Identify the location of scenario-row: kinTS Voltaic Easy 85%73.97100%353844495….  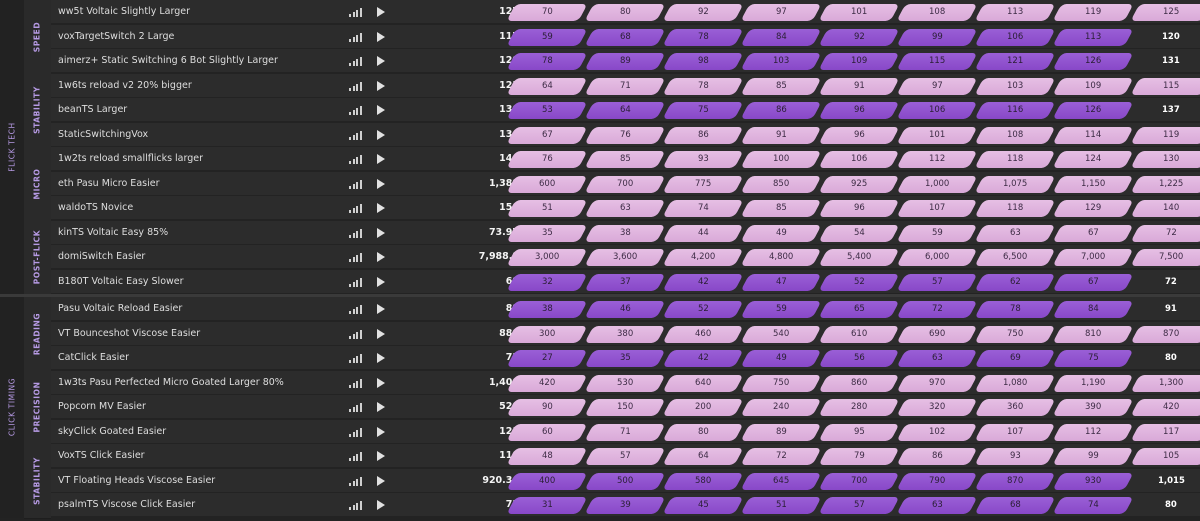
(625, 232).